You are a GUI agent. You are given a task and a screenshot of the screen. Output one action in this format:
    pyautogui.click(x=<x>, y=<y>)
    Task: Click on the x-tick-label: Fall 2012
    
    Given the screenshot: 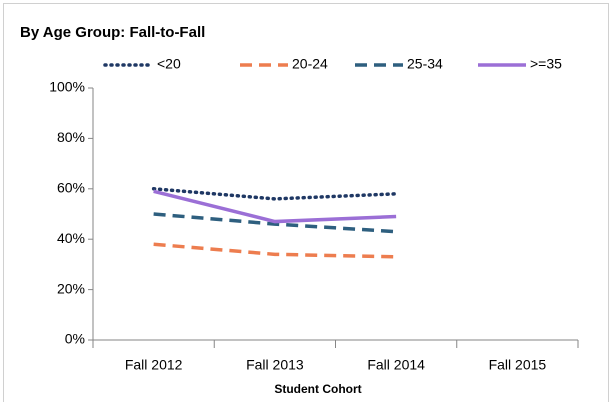 What is the action you would take?
    pyautogui.click(x=154, y=365)
    